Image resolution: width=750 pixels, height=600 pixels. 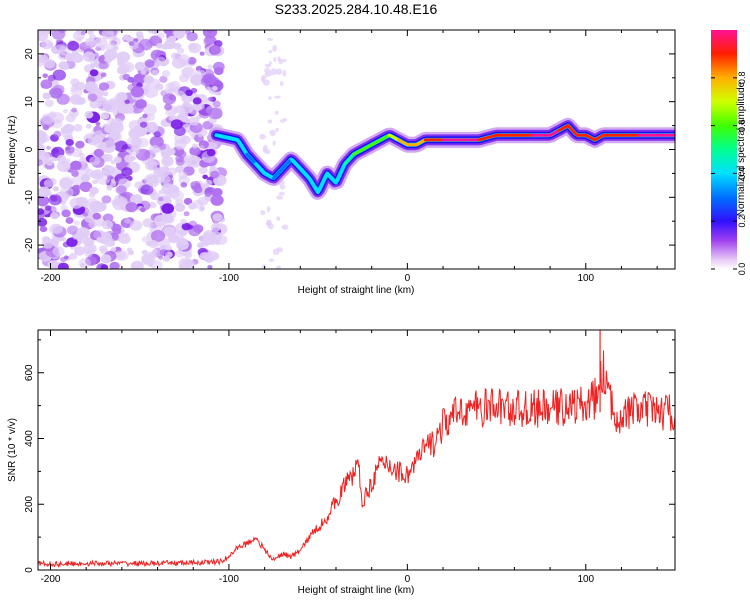 I want to click on spectrogram-xtick-label: -200, so click(x=50, y=278).